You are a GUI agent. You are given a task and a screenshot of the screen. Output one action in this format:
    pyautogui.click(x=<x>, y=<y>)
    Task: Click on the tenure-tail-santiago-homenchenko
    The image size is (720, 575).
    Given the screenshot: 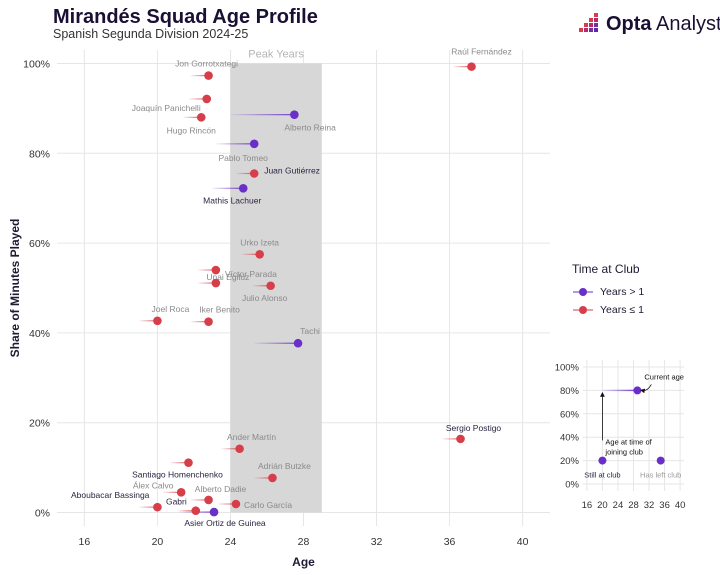 What is the action you would take?
    pyautogui.click(x=179, y=463)
    